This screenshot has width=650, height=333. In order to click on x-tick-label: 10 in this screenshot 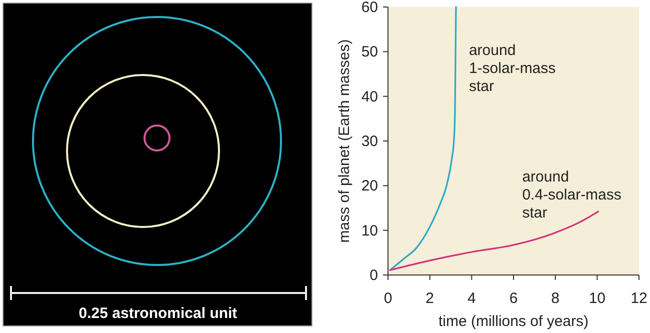, I will do `click(597, 298)`.